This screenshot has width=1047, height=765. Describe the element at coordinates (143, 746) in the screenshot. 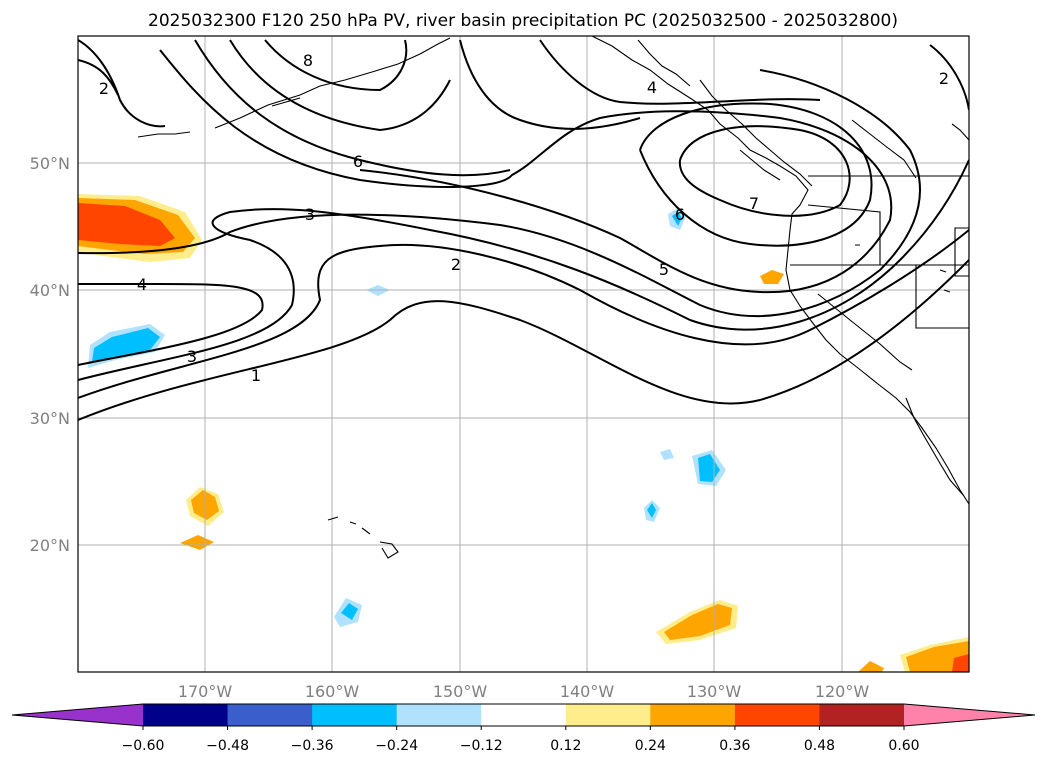

I see `colorbar-tick-label: −0.60` at that location.